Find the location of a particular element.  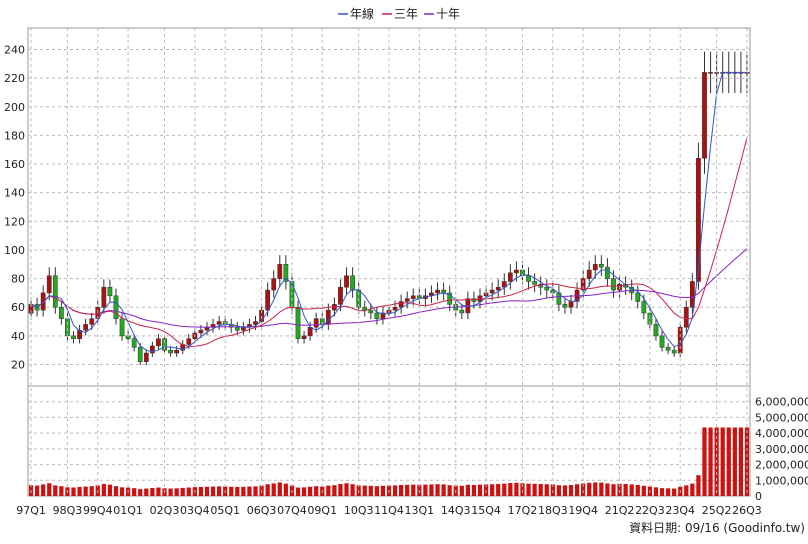

legend-label: 三年 is located at coordinates (406, 14).